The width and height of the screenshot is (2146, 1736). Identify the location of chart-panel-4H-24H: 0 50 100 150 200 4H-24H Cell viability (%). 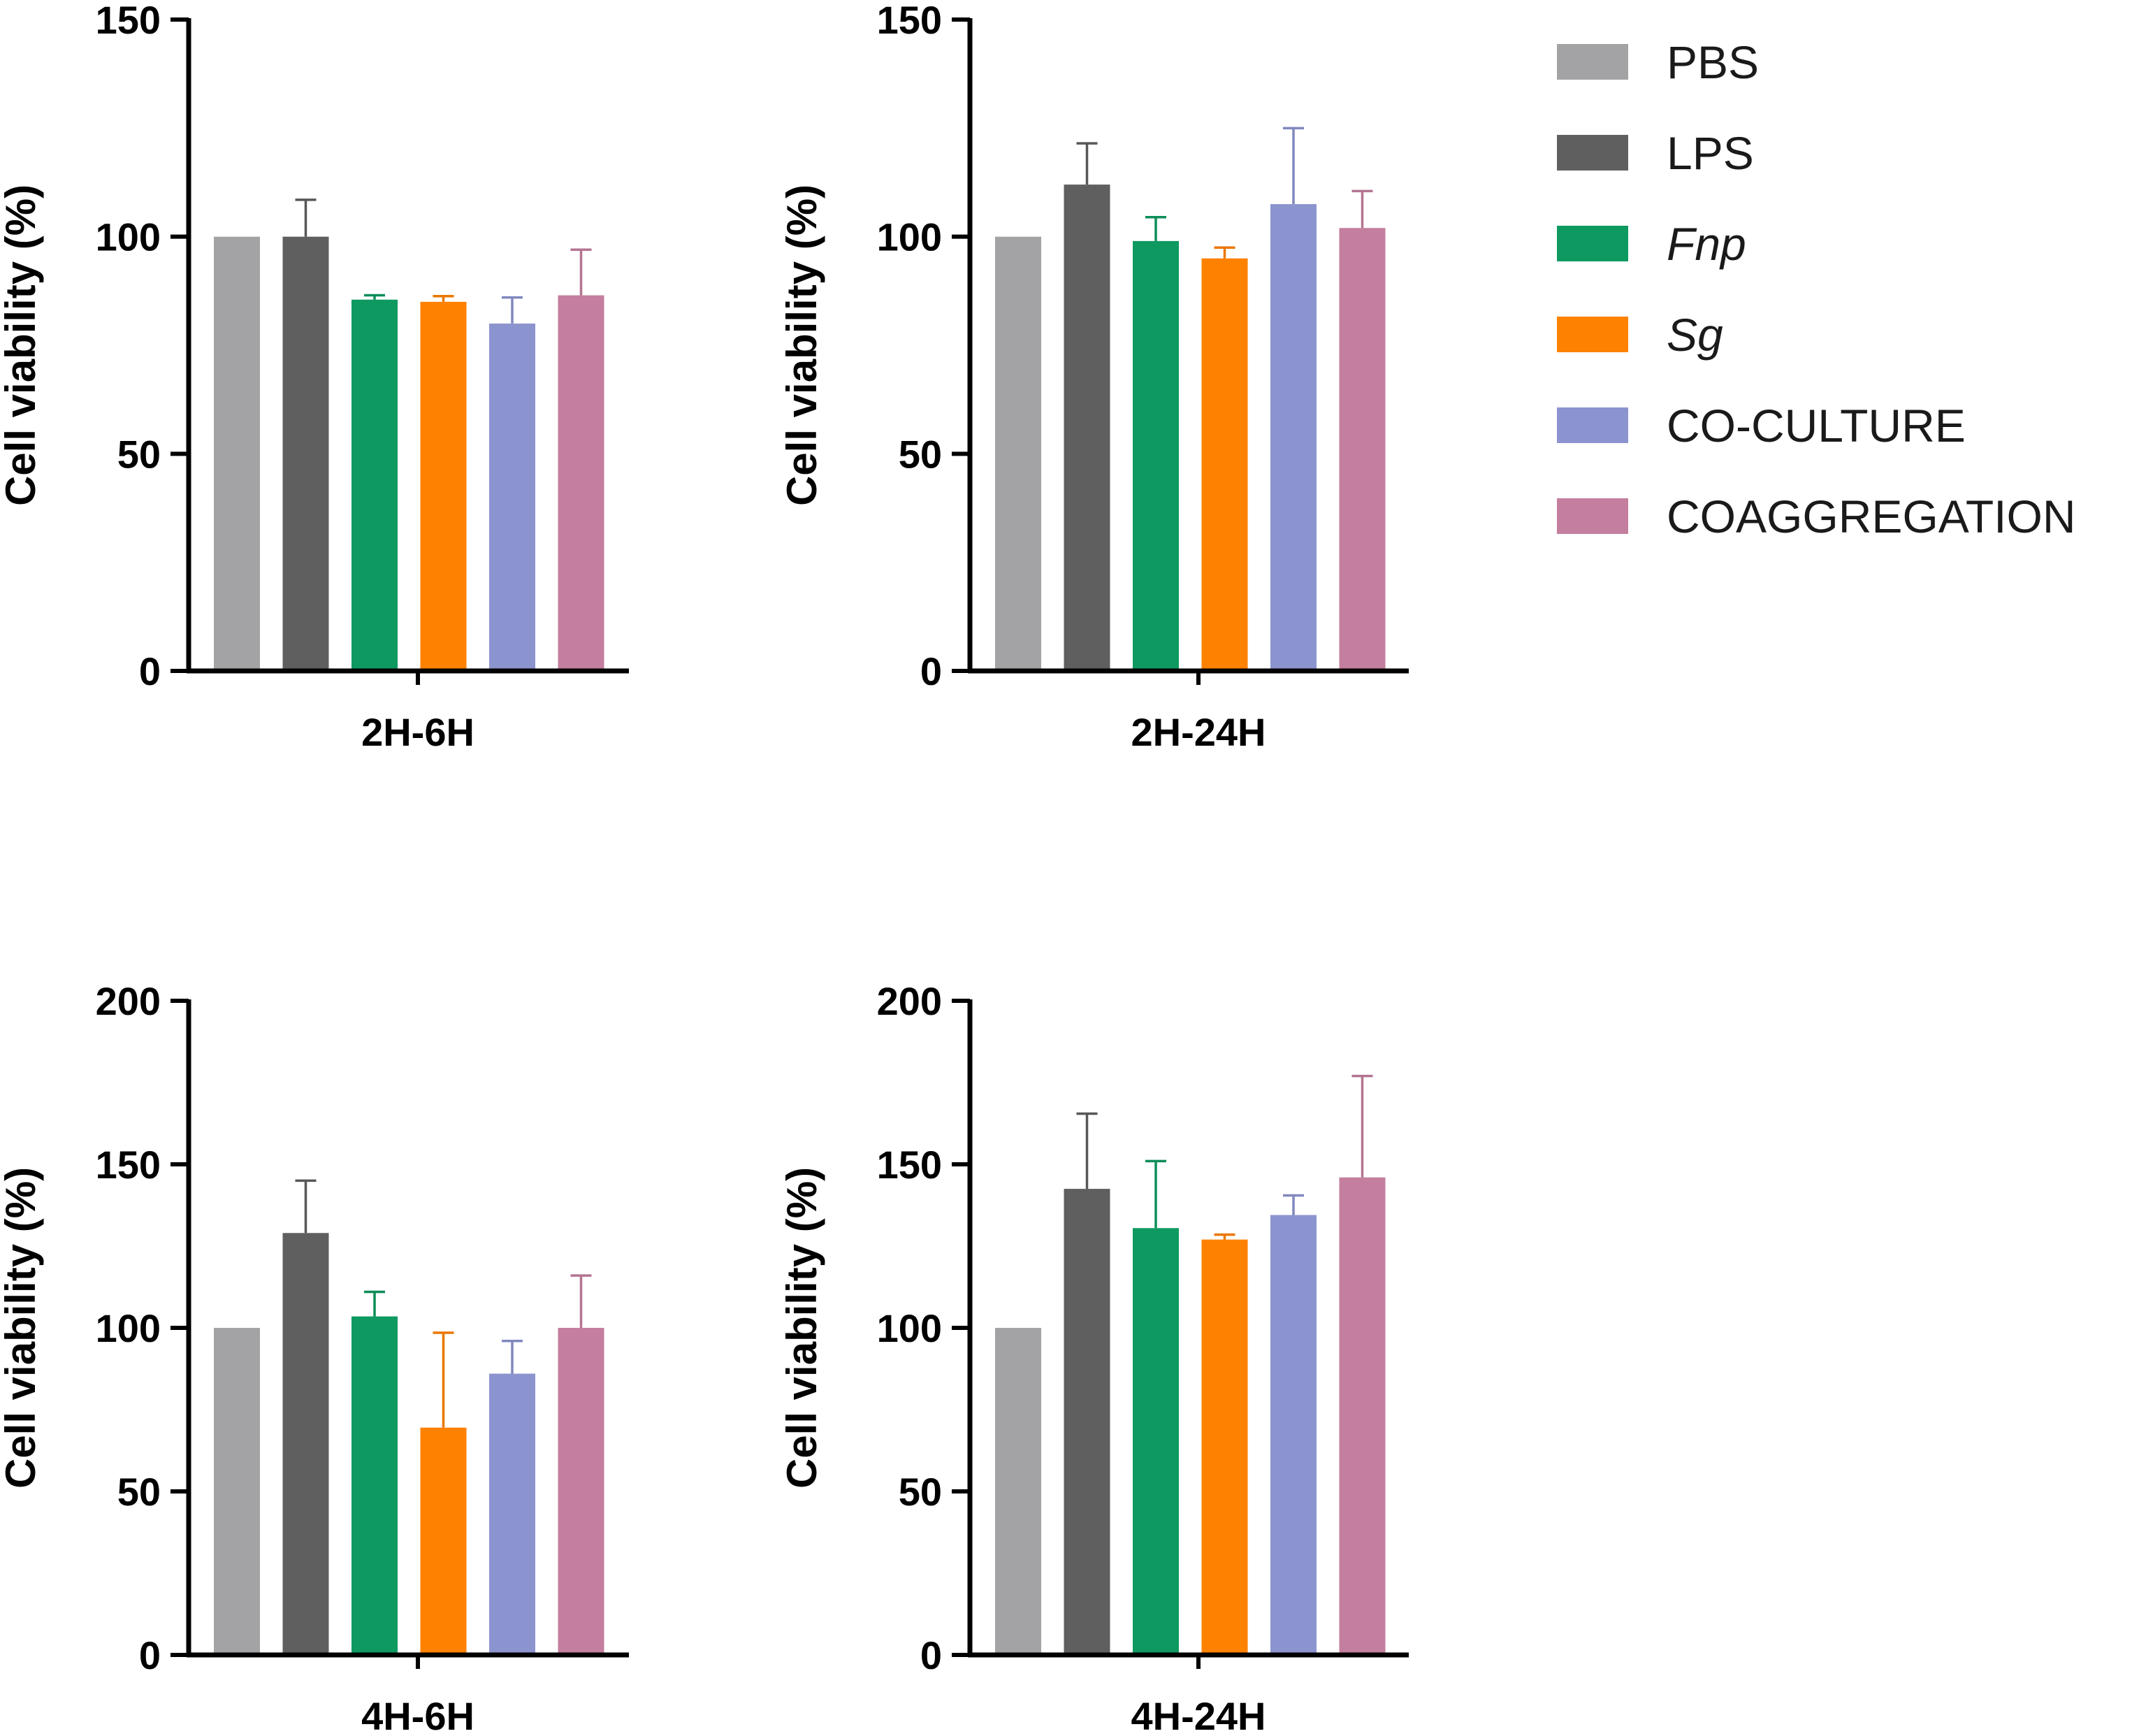
(1094, 1357).